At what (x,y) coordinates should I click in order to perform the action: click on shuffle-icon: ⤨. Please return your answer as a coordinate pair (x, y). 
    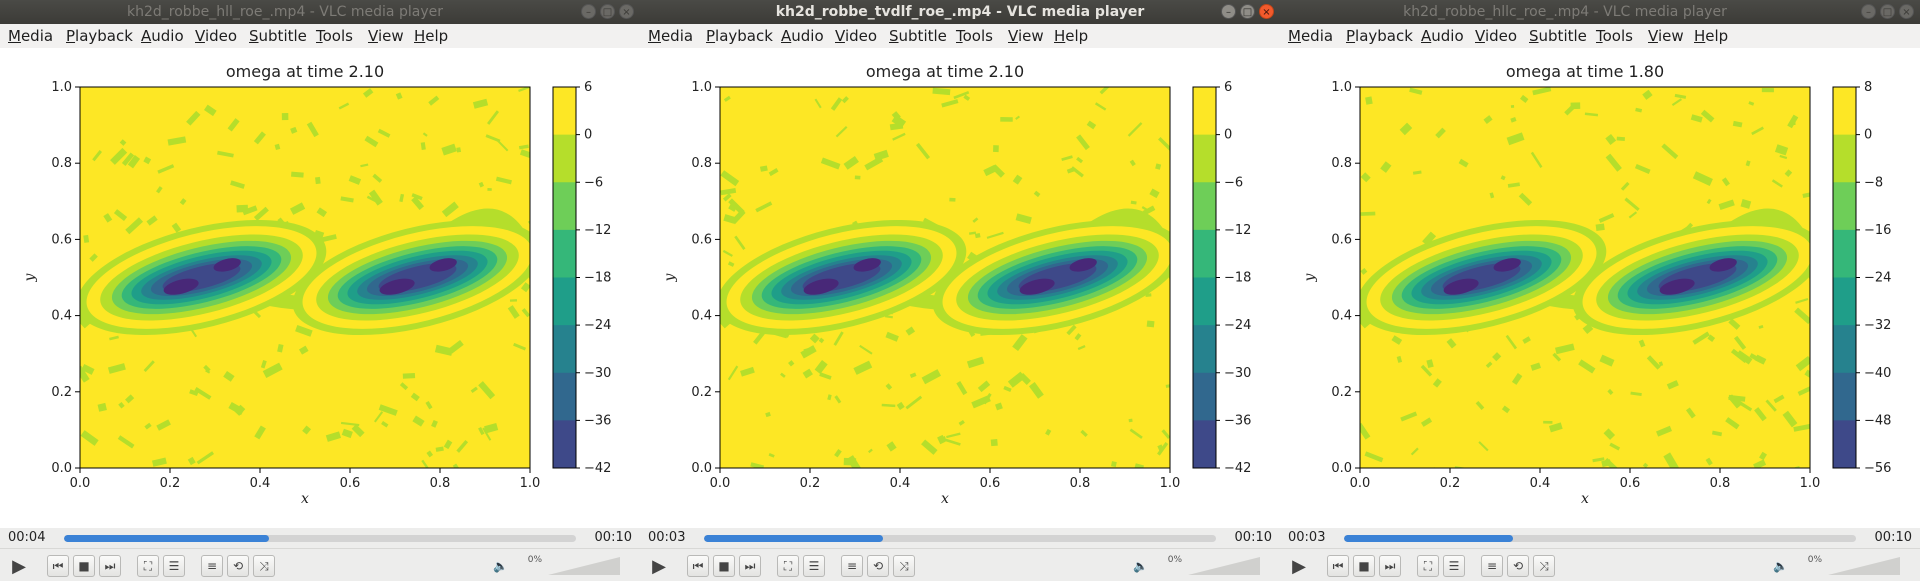
    Looking at the image, I should click on (904, 565).